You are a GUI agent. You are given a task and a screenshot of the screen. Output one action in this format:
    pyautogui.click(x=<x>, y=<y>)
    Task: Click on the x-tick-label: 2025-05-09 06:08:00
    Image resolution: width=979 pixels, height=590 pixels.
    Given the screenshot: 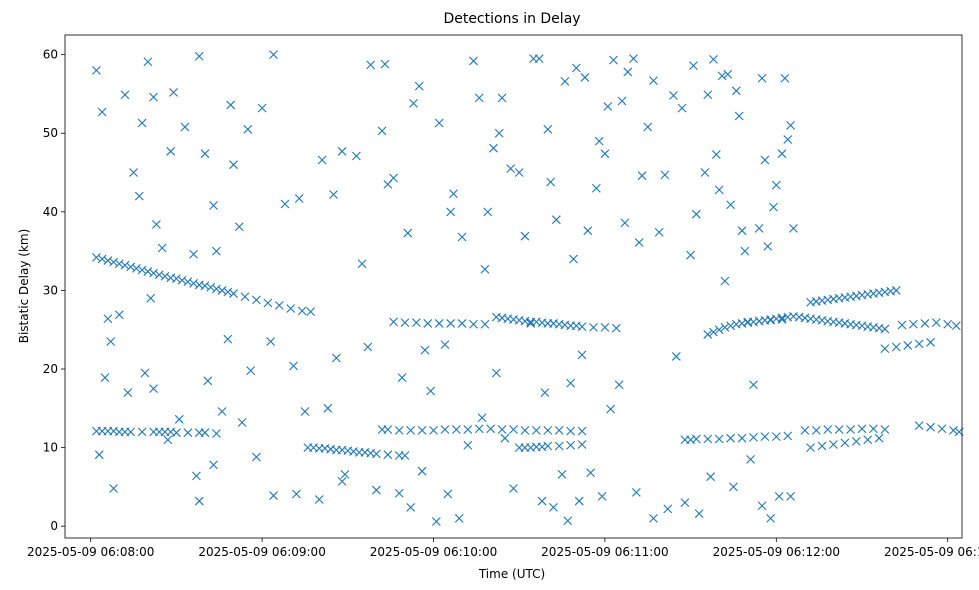 What is the action you would take?
    pyautogui.click(x=90, y=552)
    